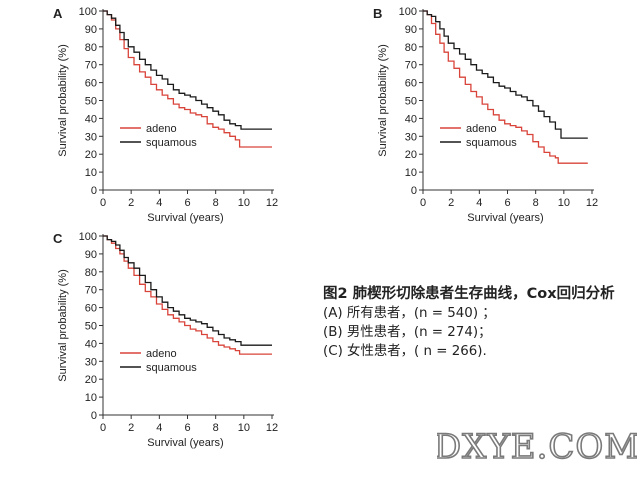 The image size is (640, 480). I want to click on panel-label: B, so click(377, 13).